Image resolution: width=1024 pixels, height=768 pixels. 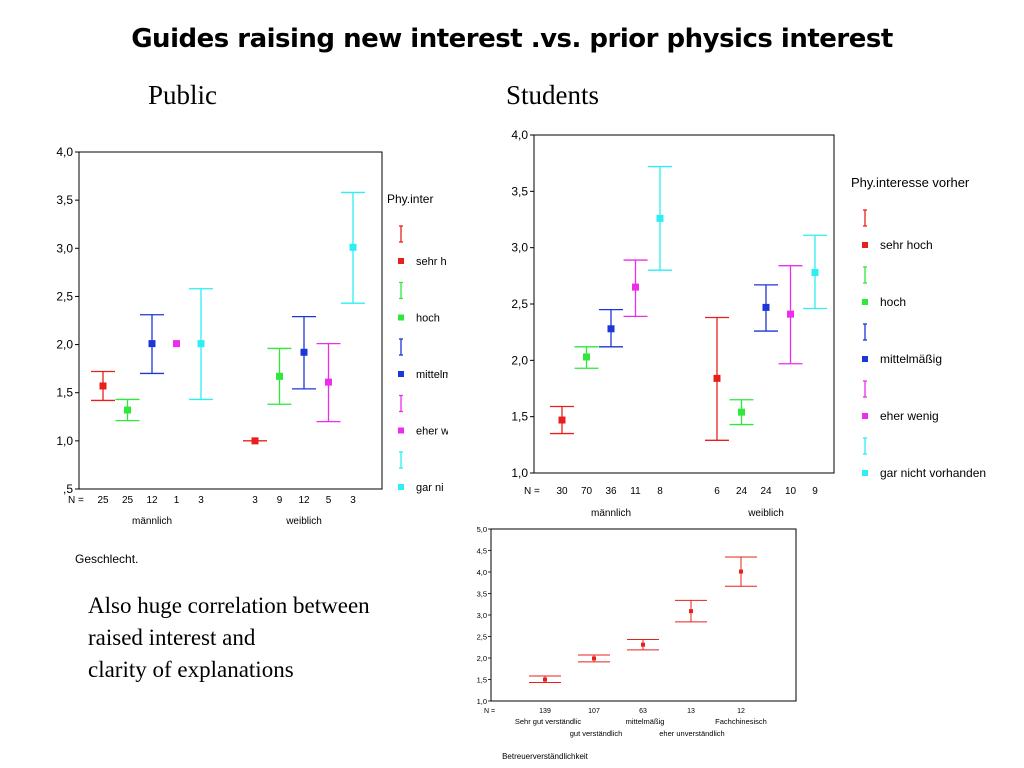 What do you see at coordinates (645, 721) in the screenshot?
I see `category-label: mittelmäßig` at bounding box center [645, 721].